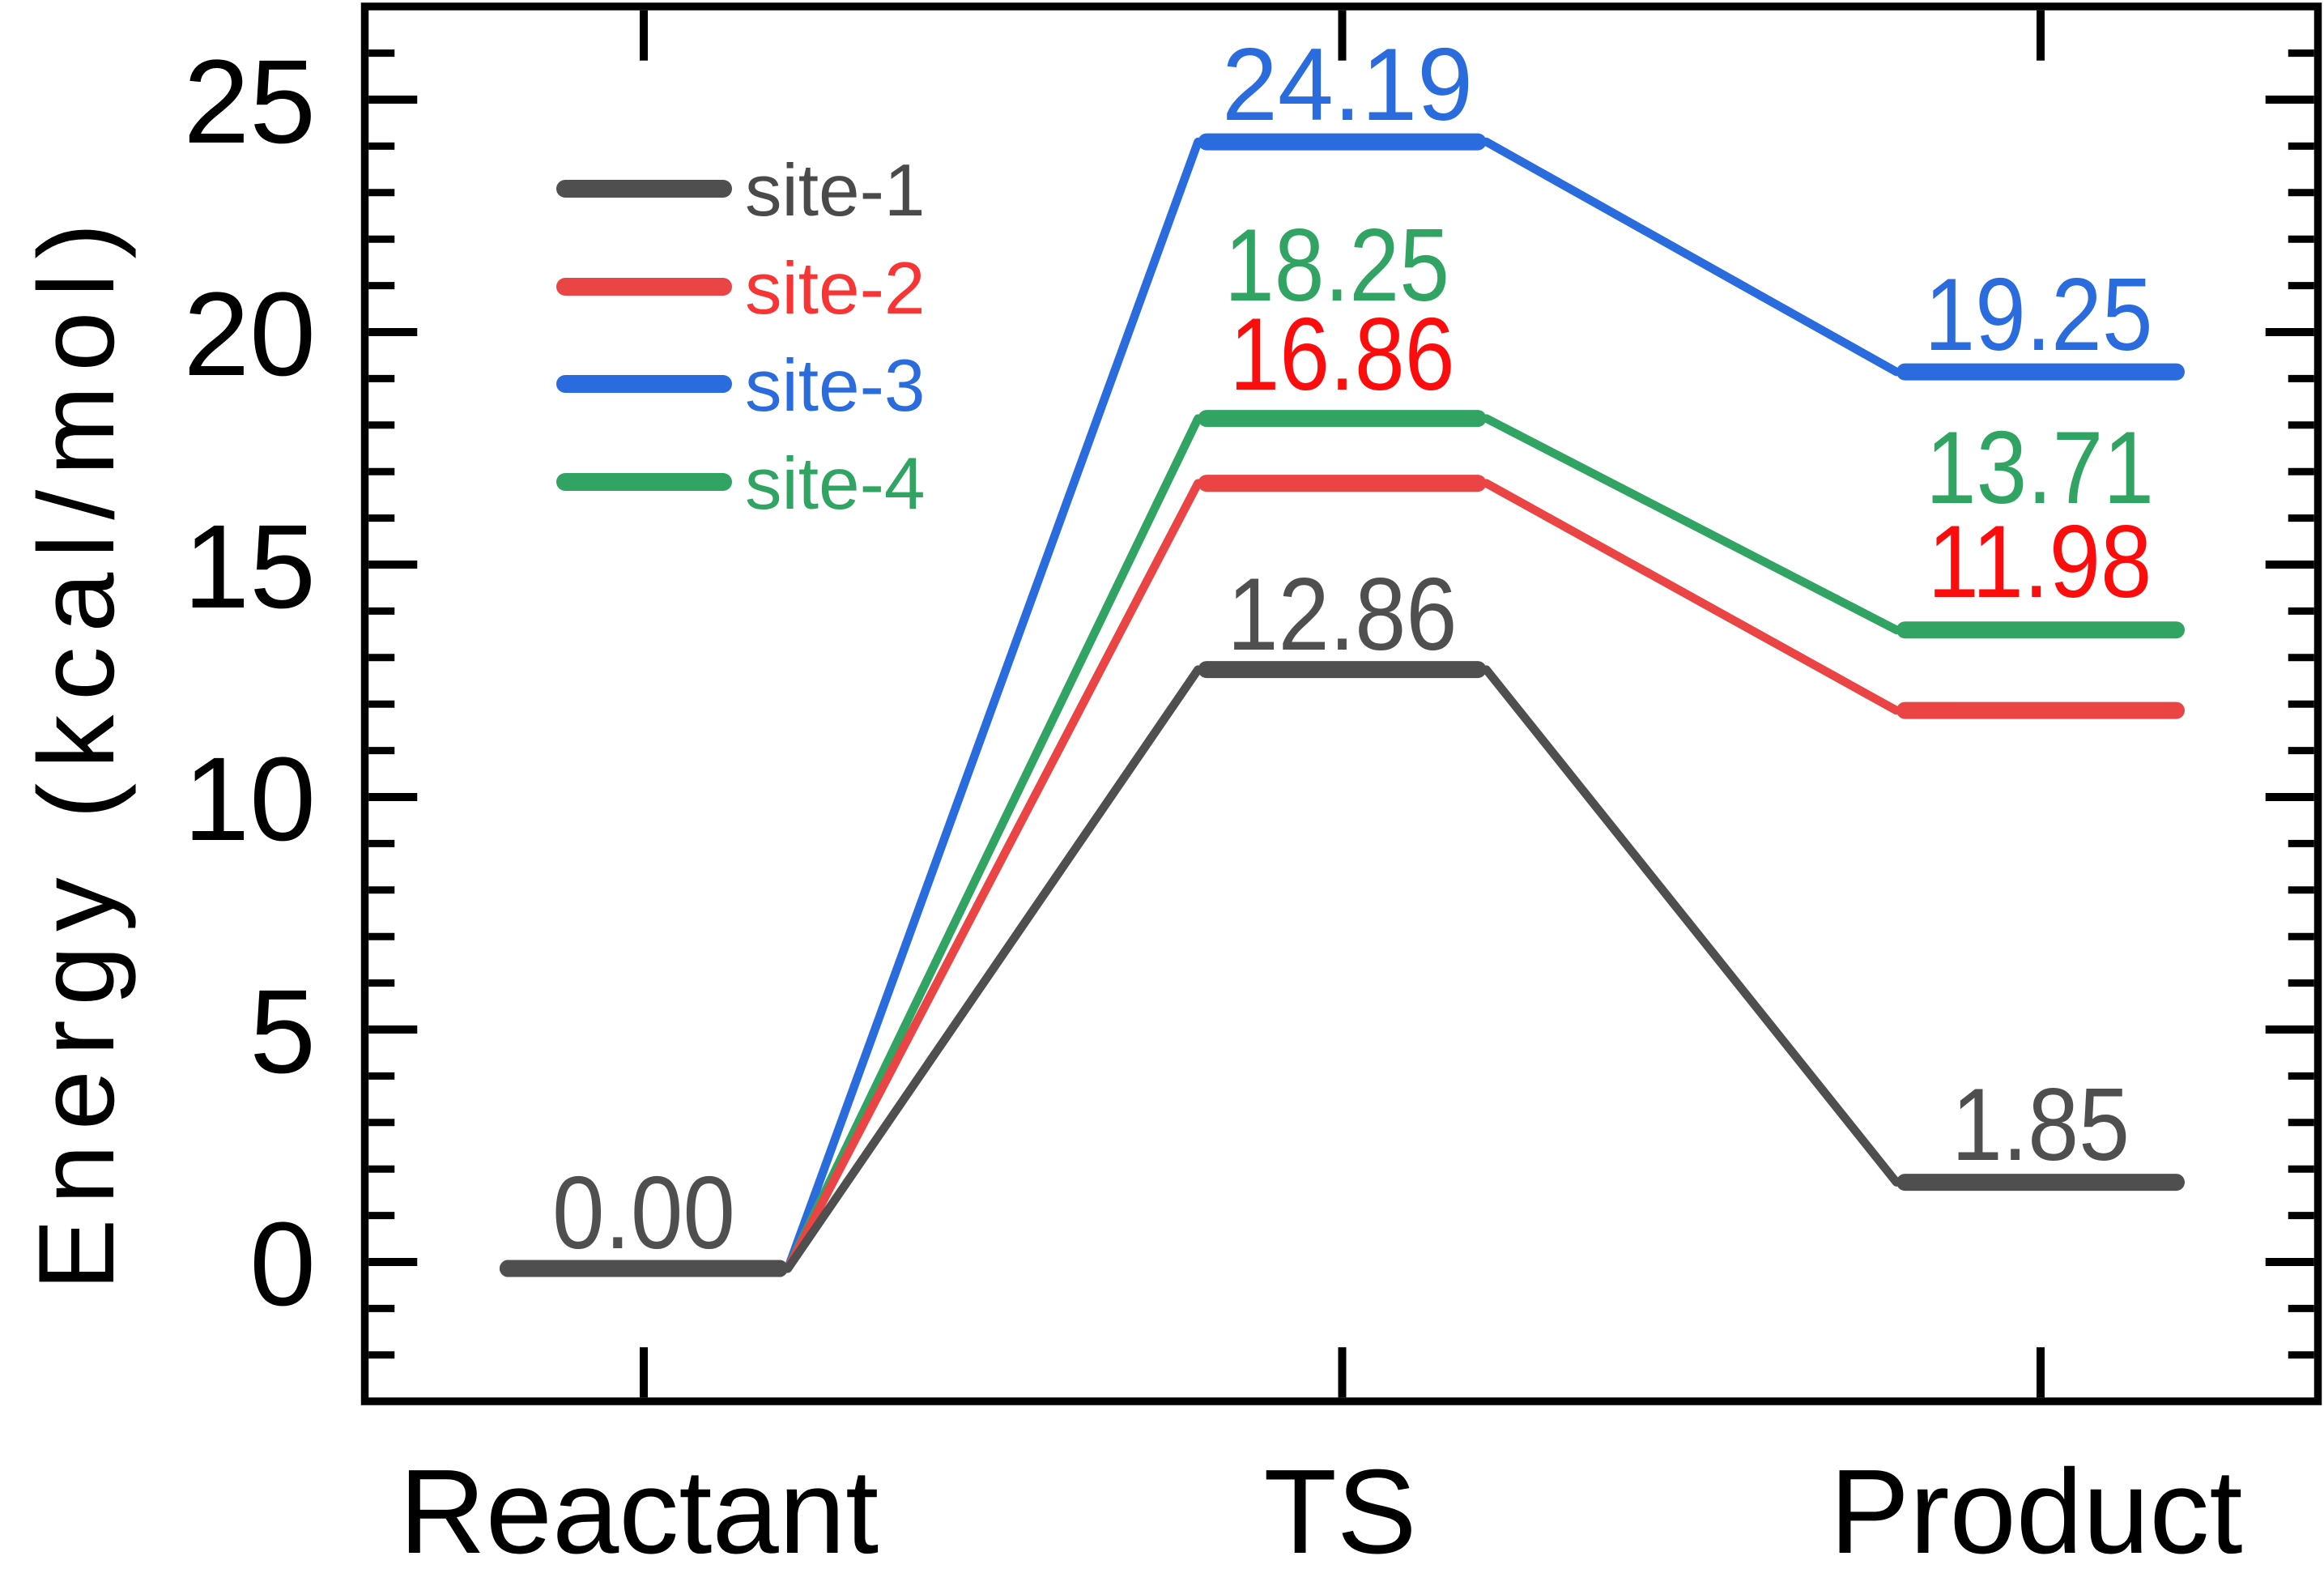 The width and height of the screenshot is (2324, 1586). Describe the element at coordinates (1343, 353) in the screenshot. I see `svg-text: 16.86` at that location.